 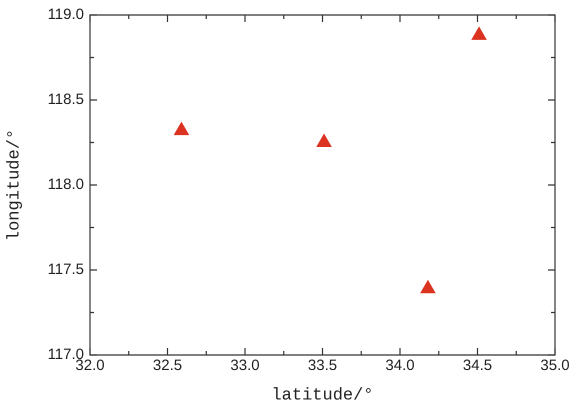 I want to click on y-tick-label: 119.0, so click(x=66, y=15).